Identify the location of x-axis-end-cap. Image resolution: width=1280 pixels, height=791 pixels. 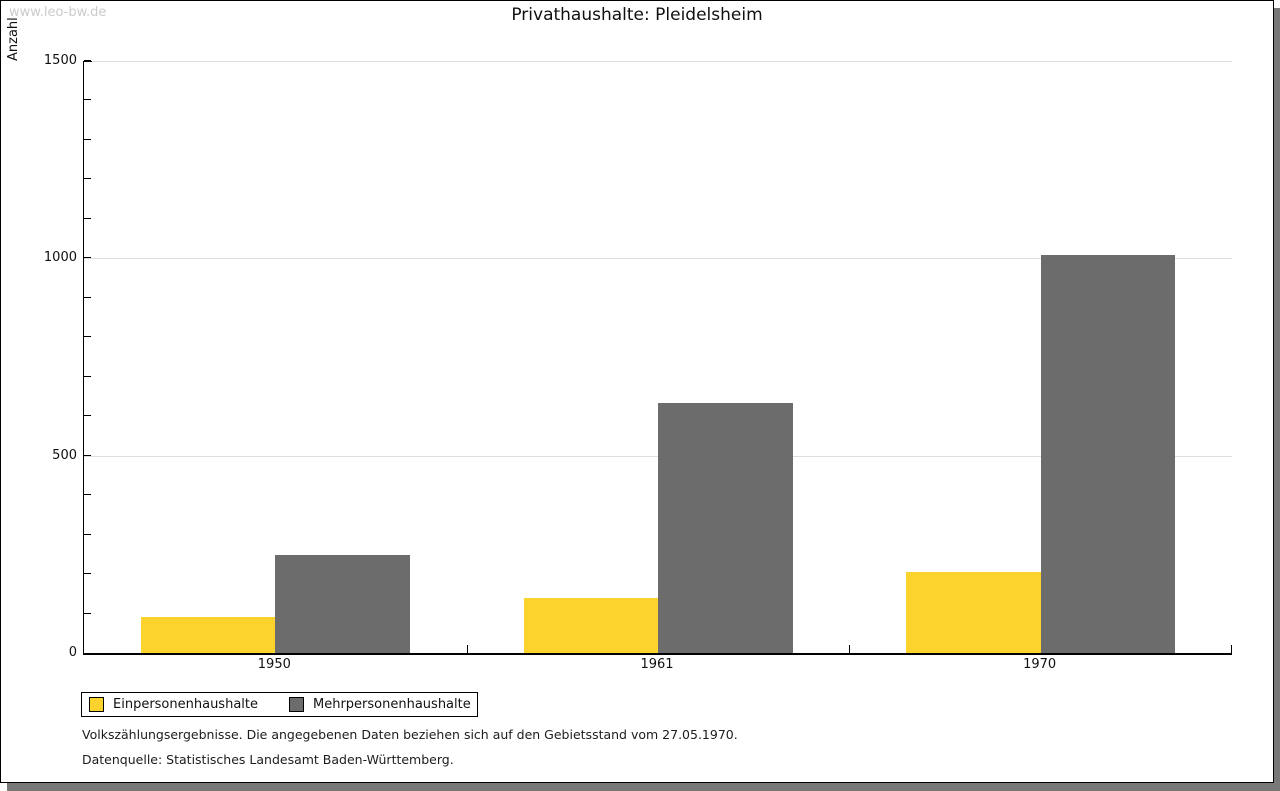
(1231, 649).